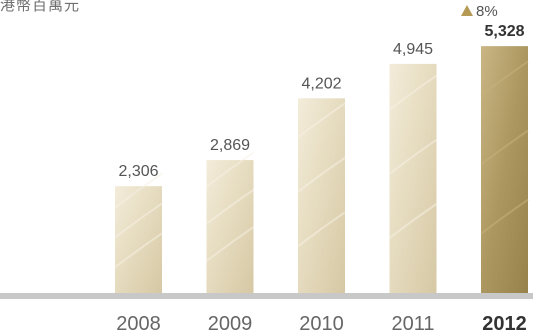 This screenshot has width=533, height=334. Describe the element at coordinates (321, 195) in the screenshot. I see `bar-2010` at that location.